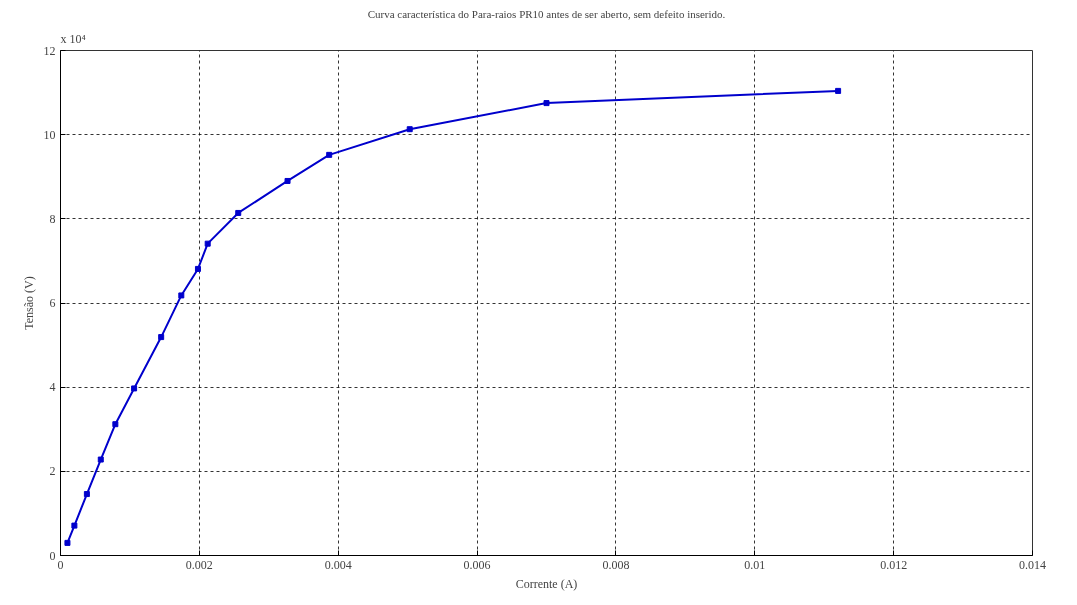  I want to click on x-axis-title: Corrente (A), so click(546, 583).